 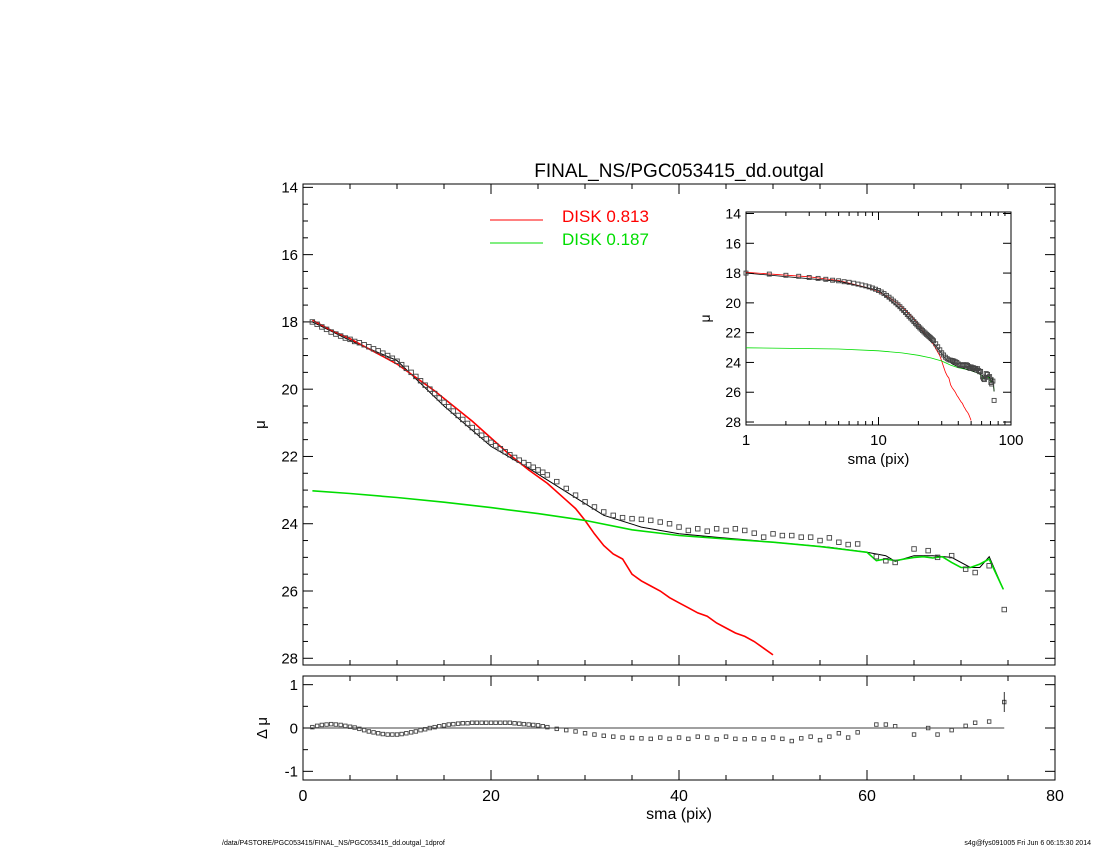 I want to click on main-y-tick-label: 14, so click(x=289, y=188).